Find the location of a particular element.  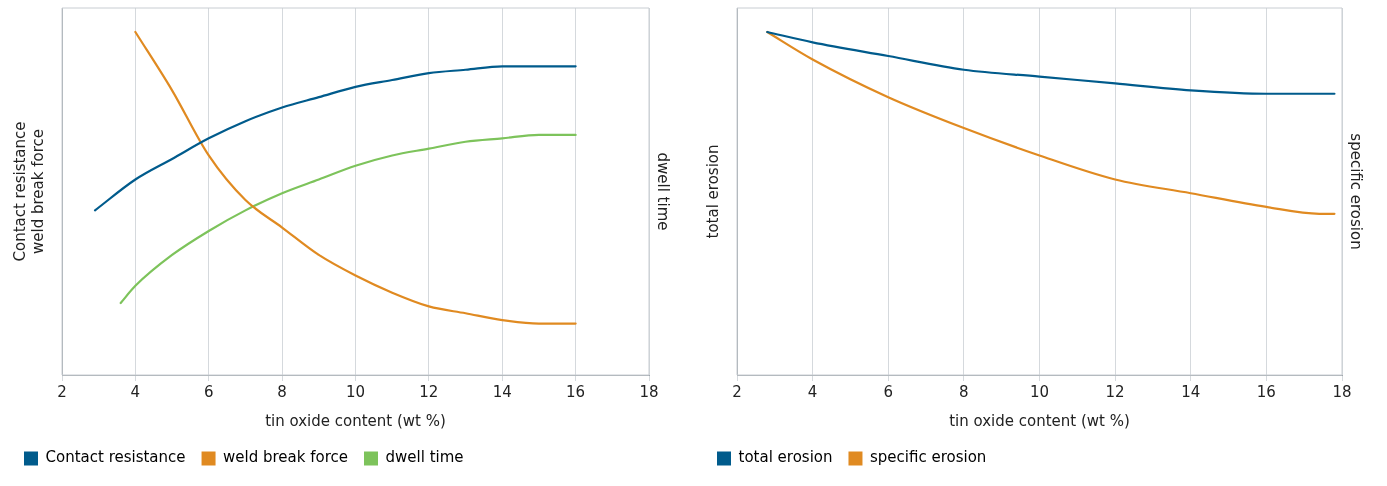

legend-label: total erosion is located at coordinates (785, 457).